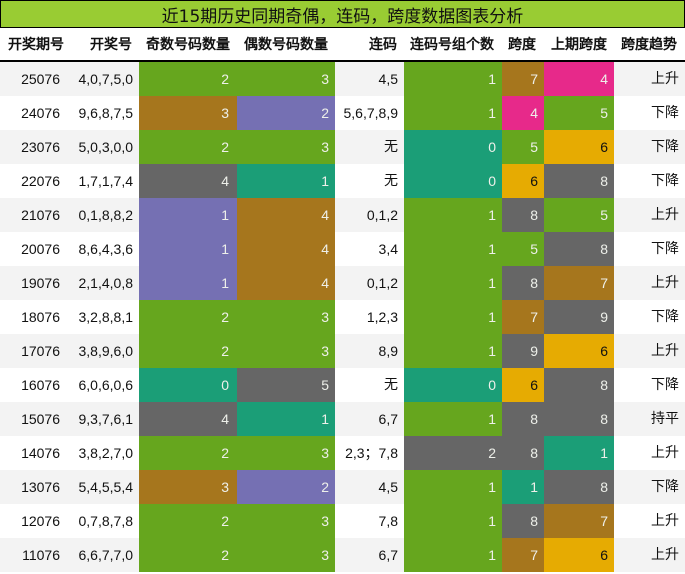 The image size is (685, 574). Describe the element at coordinates (106, 113) in the screenshot. I see `cell-numbers: 9,6,8,7,5` at that location.